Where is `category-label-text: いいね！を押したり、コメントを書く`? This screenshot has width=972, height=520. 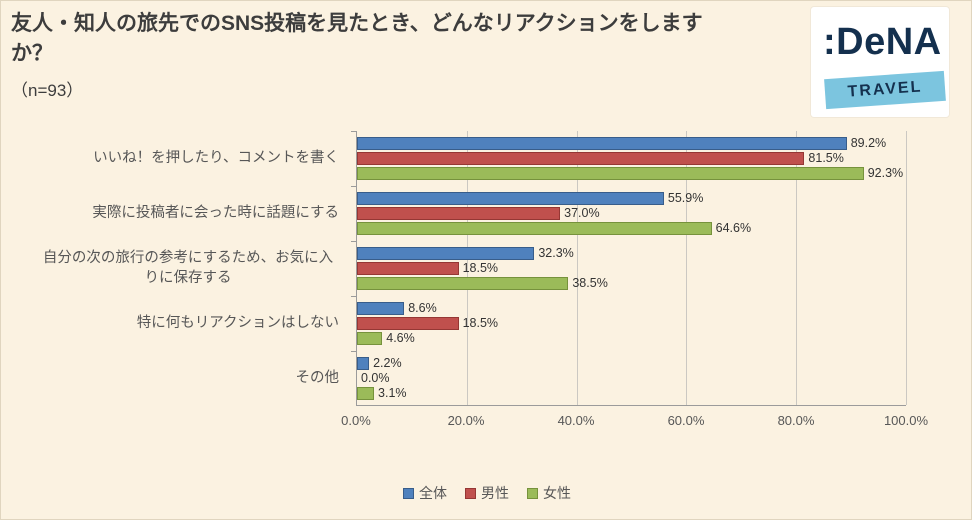
category-label-text: いいね！を押したり、コメントを書く is located at coordinates (216, 157).